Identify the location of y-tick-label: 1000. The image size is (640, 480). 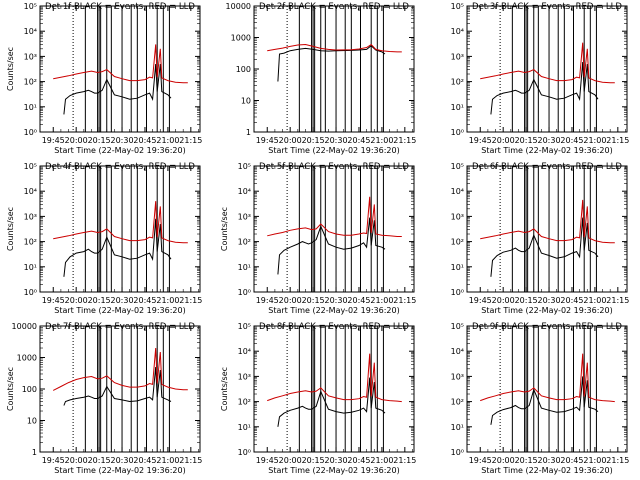
(241, 38).